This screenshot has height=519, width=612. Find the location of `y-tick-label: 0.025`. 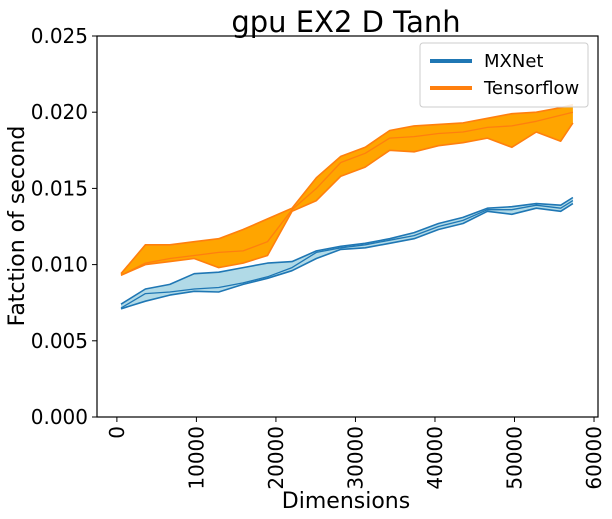

y-tick-label: 0.025 is located at coordinates (59, 36).